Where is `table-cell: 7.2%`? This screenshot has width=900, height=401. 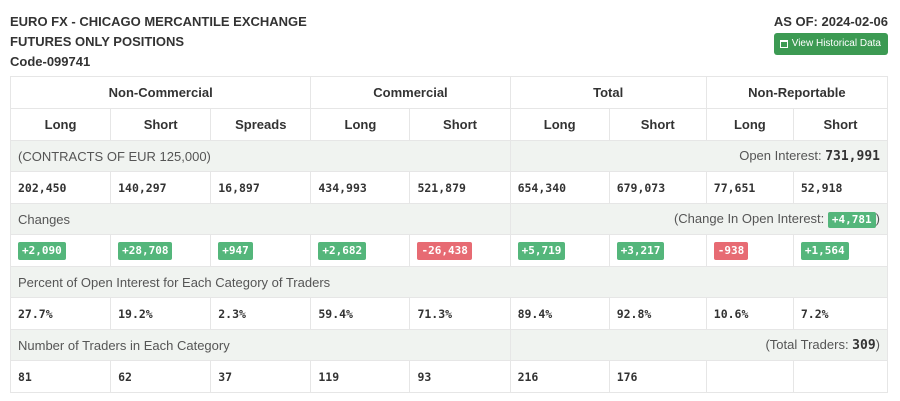 table-cell: 7.2% is located at coordinates (840, 313).